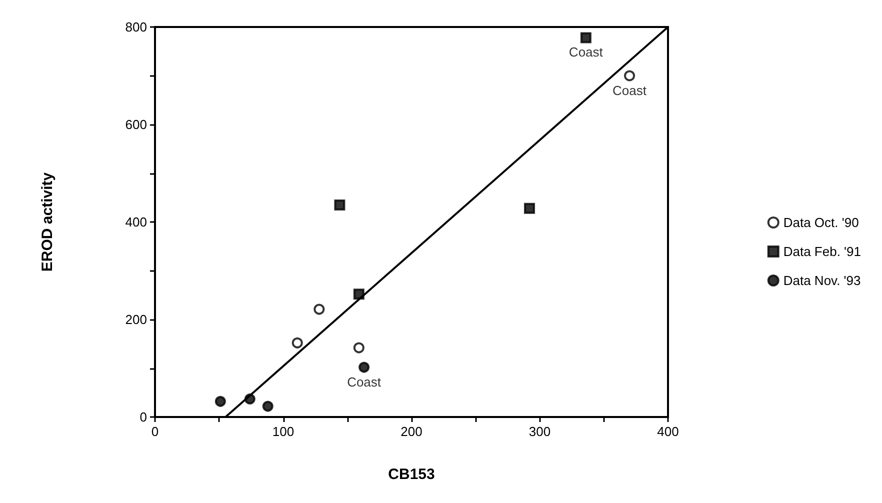  Describe the element at coordinates (136, 222) in the screenshot. I see `y-tick-label: 400` at that location.